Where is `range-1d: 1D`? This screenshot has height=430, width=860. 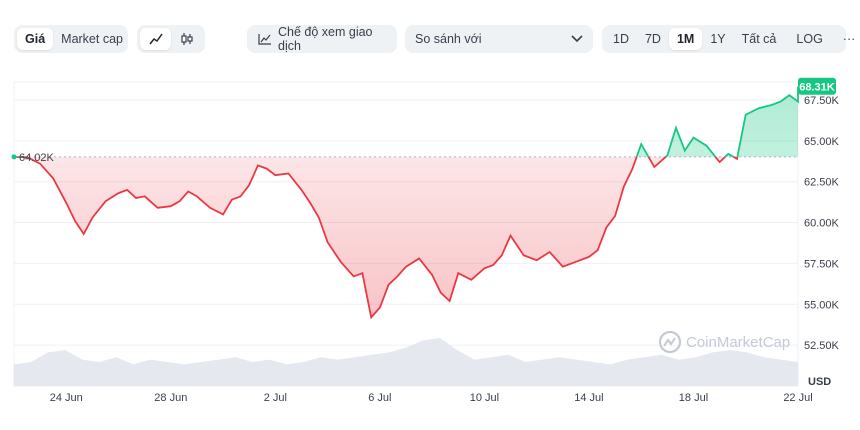 range-1d: 1D is located at coordinates (621, 39).